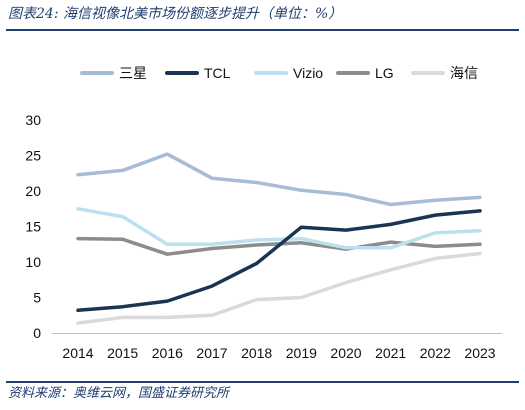 This screenshot has width=525, height=410. I want to click on x-tick-label: 2016, so click(167, 353).